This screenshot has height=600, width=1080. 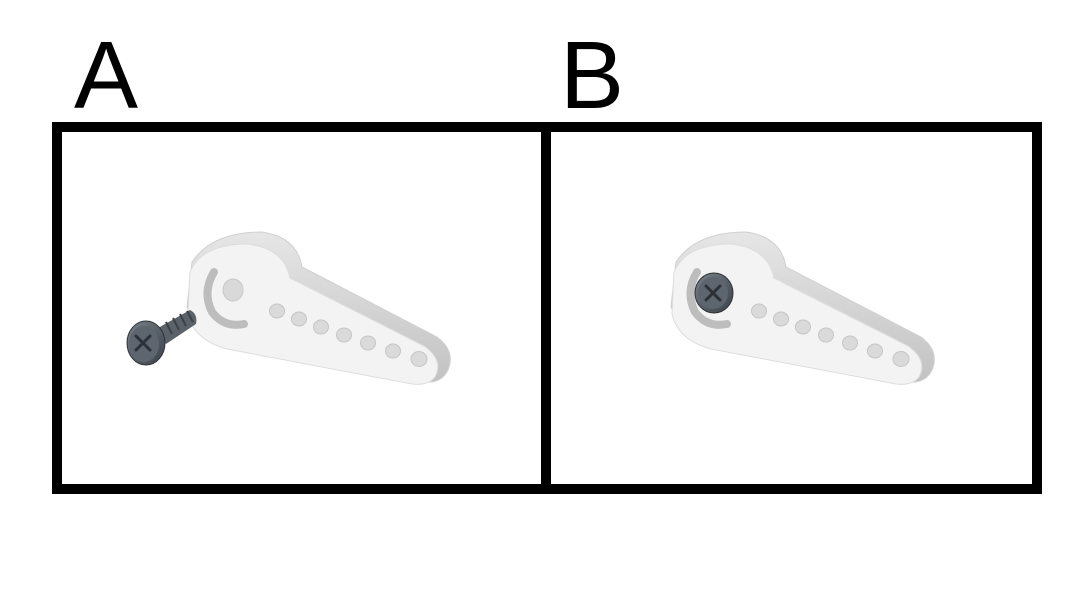 What do you see at coordinates (546, 308) in the screenshot?
I see `panel-divider` at bounding box center [546, 308].